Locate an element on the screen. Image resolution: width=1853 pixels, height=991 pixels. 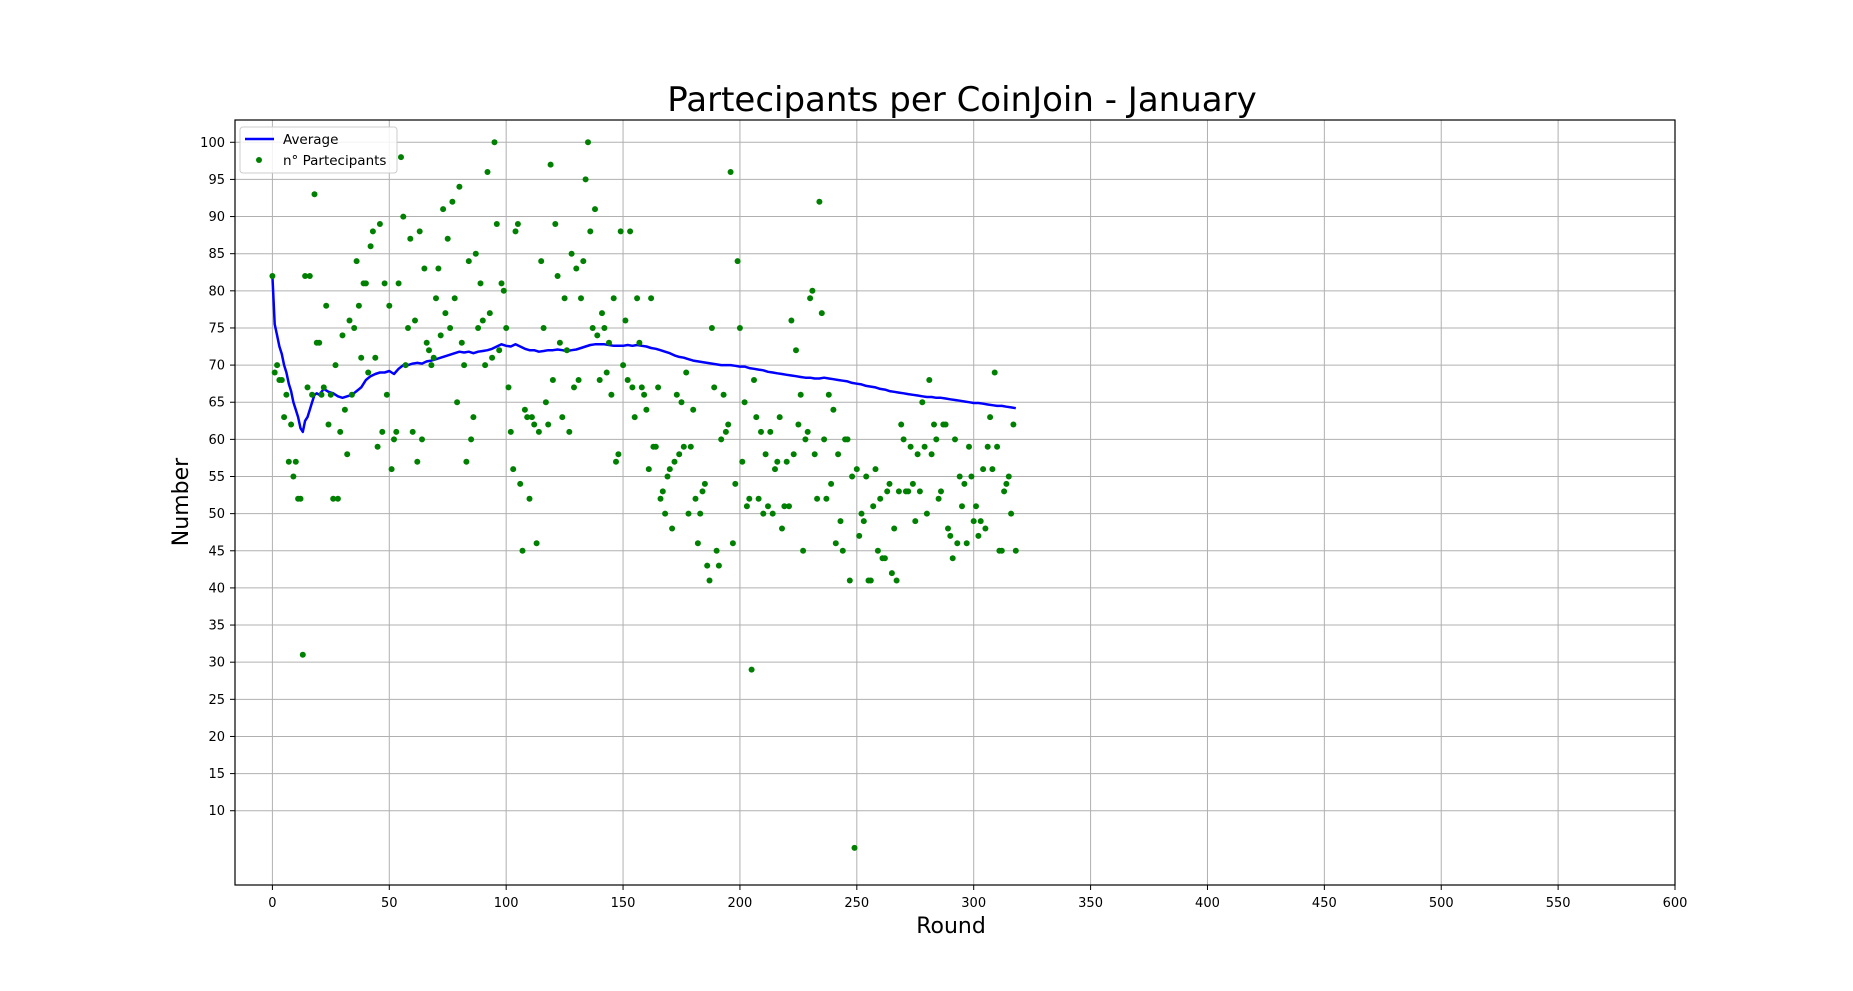
y-tick-label: 15 is located at coordinates (216, 774).